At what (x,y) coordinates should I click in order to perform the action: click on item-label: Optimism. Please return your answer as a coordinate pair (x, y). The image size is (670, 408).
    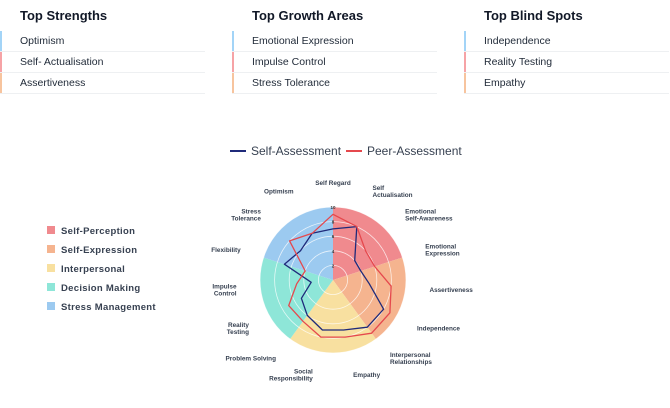
    Looking at the image, I should click on (42, 41).